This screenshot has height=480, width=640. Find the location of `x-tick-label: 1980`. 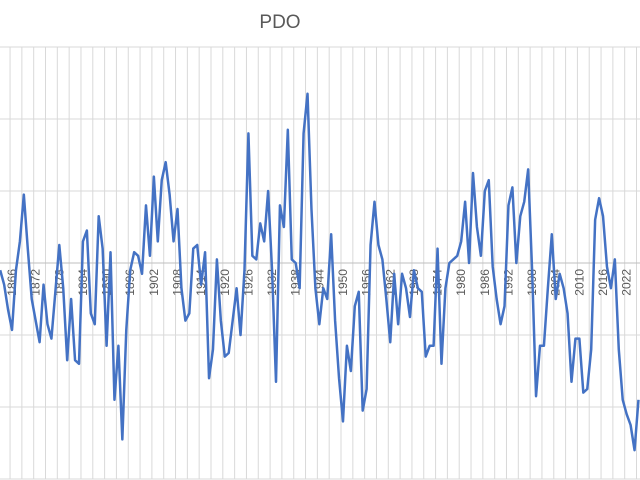

x-tick-label: 1980 is located at coordinates (461, 282).